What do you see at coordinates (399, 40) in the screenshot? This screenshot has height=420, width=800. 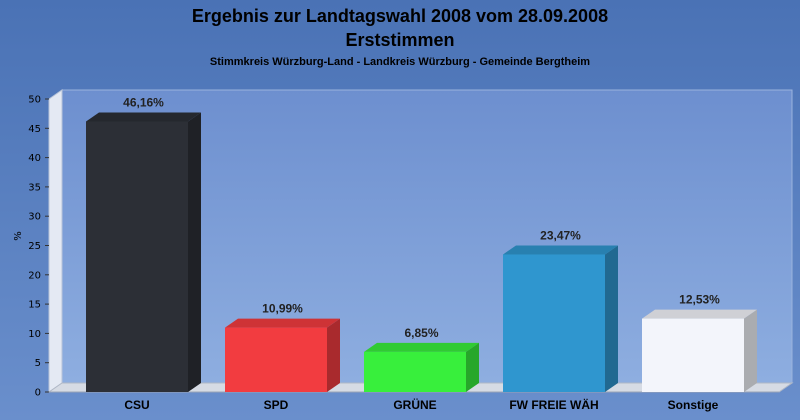 I see `chart-subtitle: Erststimmen` at bounding box center [399, 40].